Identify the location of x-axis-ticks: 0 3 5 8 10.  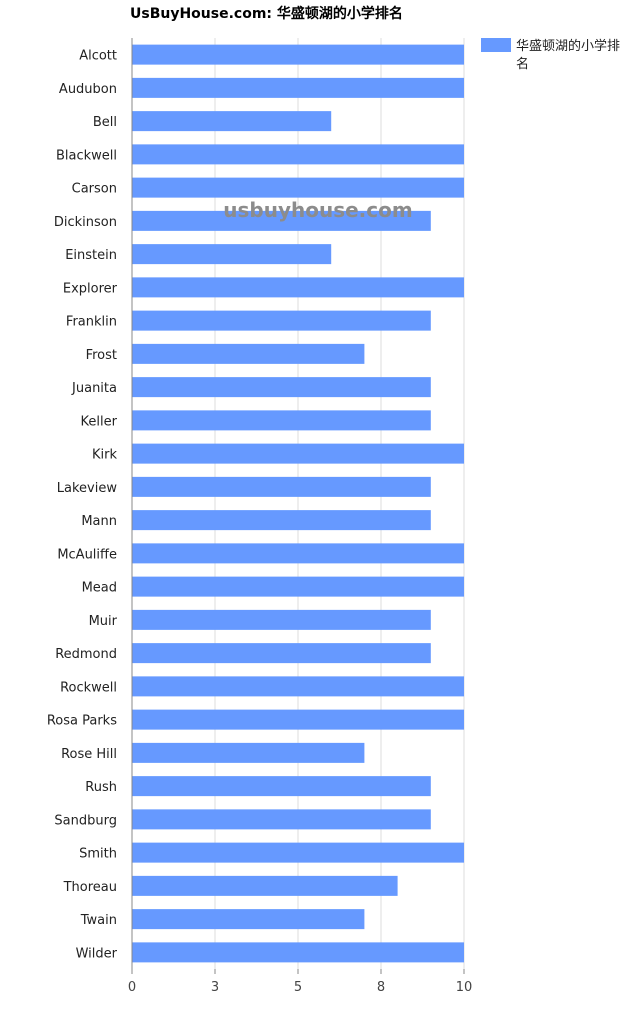
(300, 982).